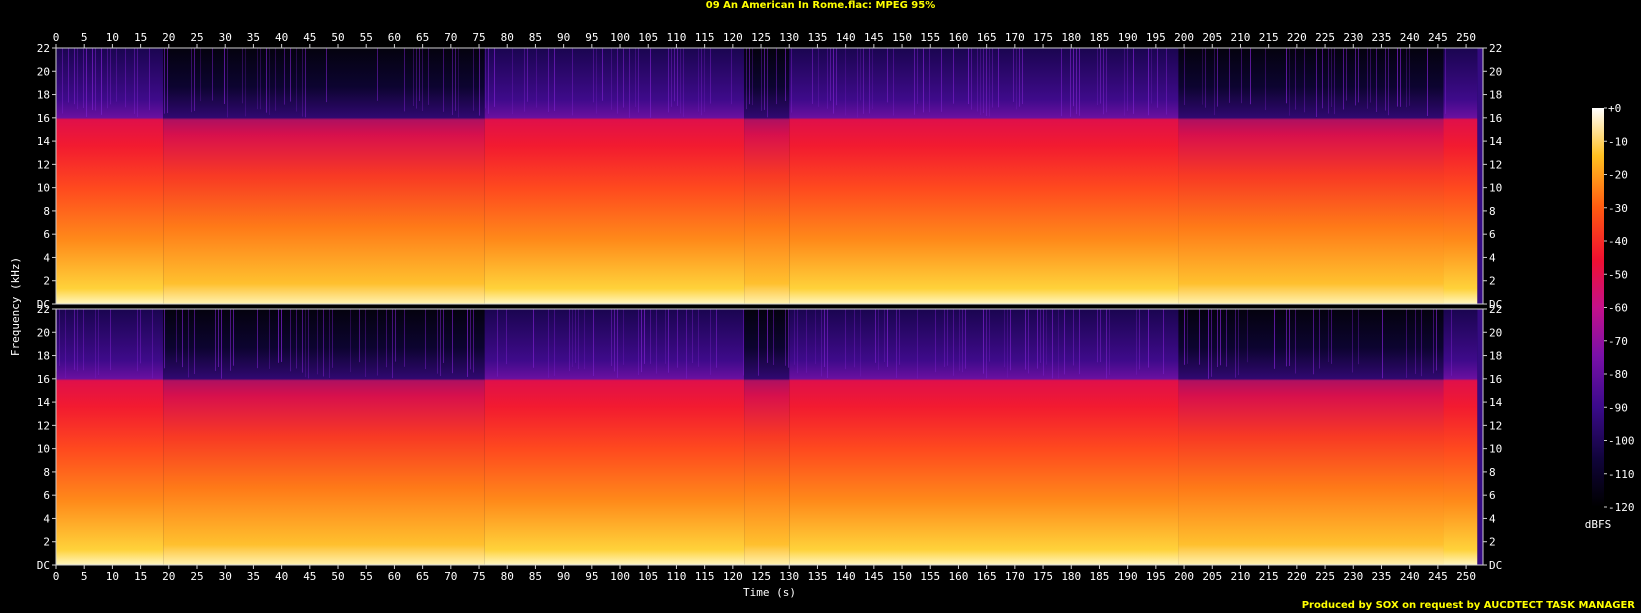  I want to click on x-tick-label: 150, so click(902, 576).